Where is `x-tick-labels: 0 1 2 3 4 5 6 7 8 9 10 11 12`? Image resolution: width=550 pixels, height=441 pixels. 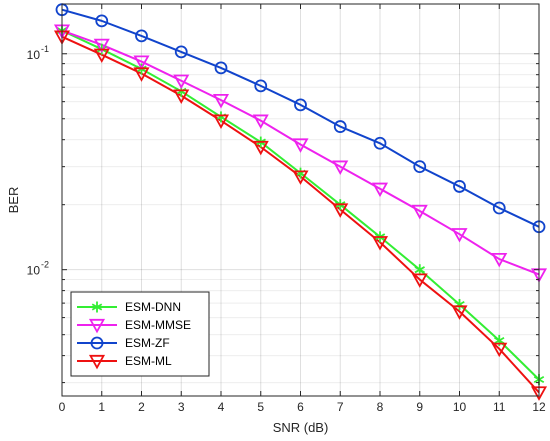 x-tick-labels: 0 1 2 3 4 5 6 7 8 9 10 11 12 is located at coordinates (302, 407).